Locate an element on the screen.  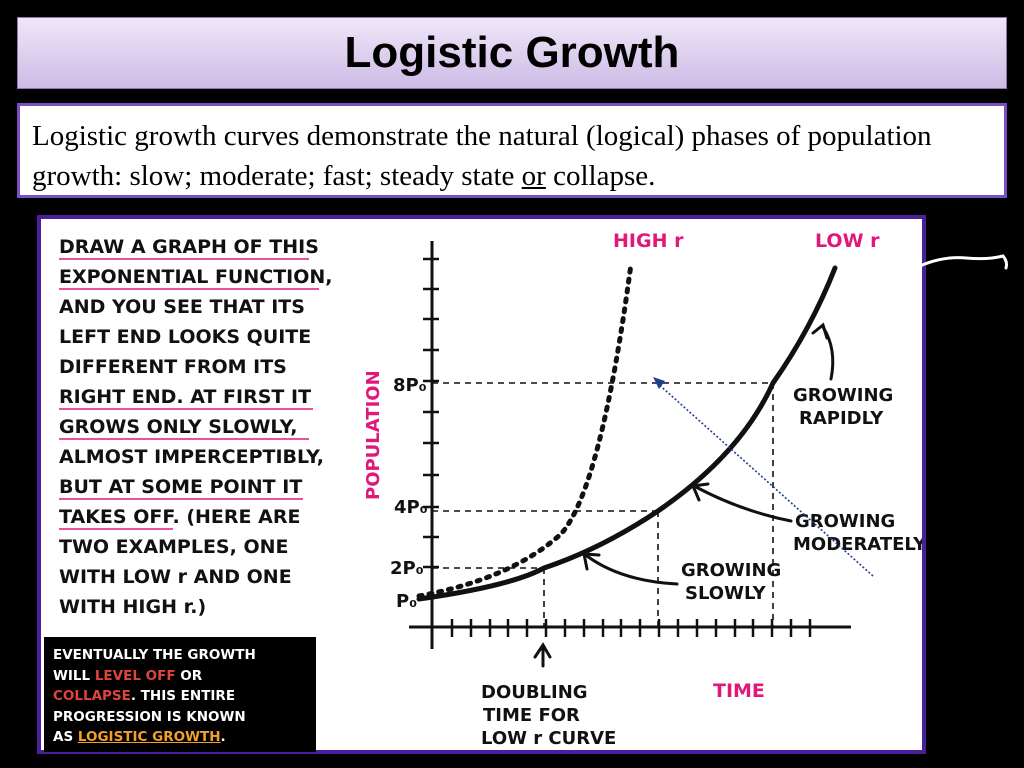
growing-rapidly-2: RAPIDLY is located at coordinates (841, 418).